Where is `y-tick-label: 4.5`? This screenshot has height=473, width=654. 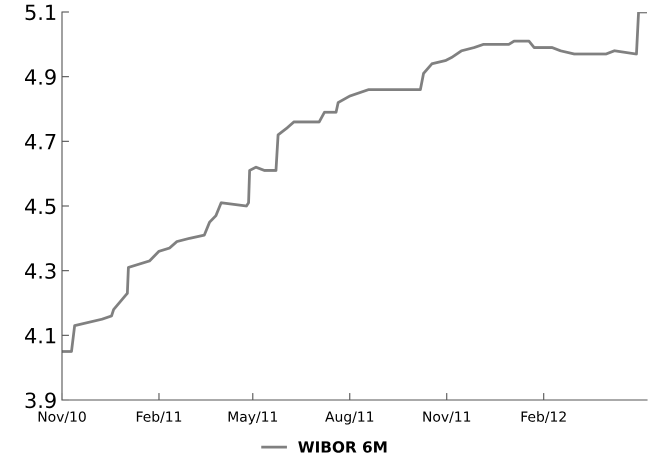
y-tick-label: 4.5 is located at coordinates (40, 206).